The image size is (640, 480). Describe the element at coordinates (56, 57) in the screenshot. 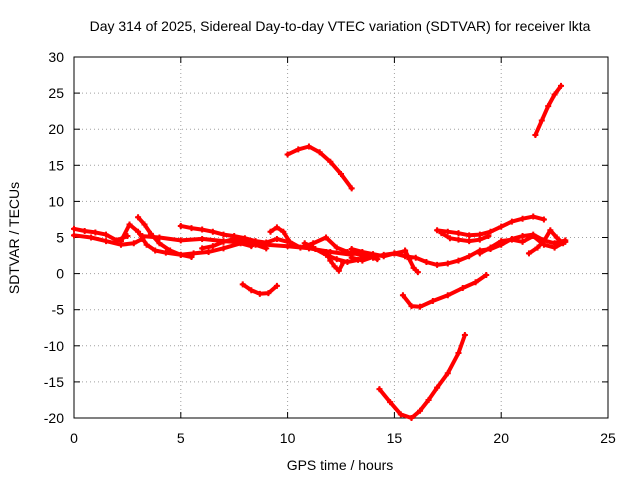

I see `y-tick-label: 30` at that location.